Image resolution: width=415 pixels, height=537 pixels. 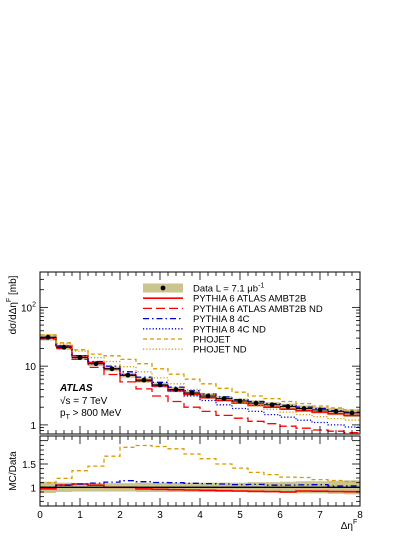 What do you see at coordinates (249, 299) in the screenshot?
I see `legend-label: PYTHIA 6 ATLAS AMBT2B` at bounding box center [249, 299].